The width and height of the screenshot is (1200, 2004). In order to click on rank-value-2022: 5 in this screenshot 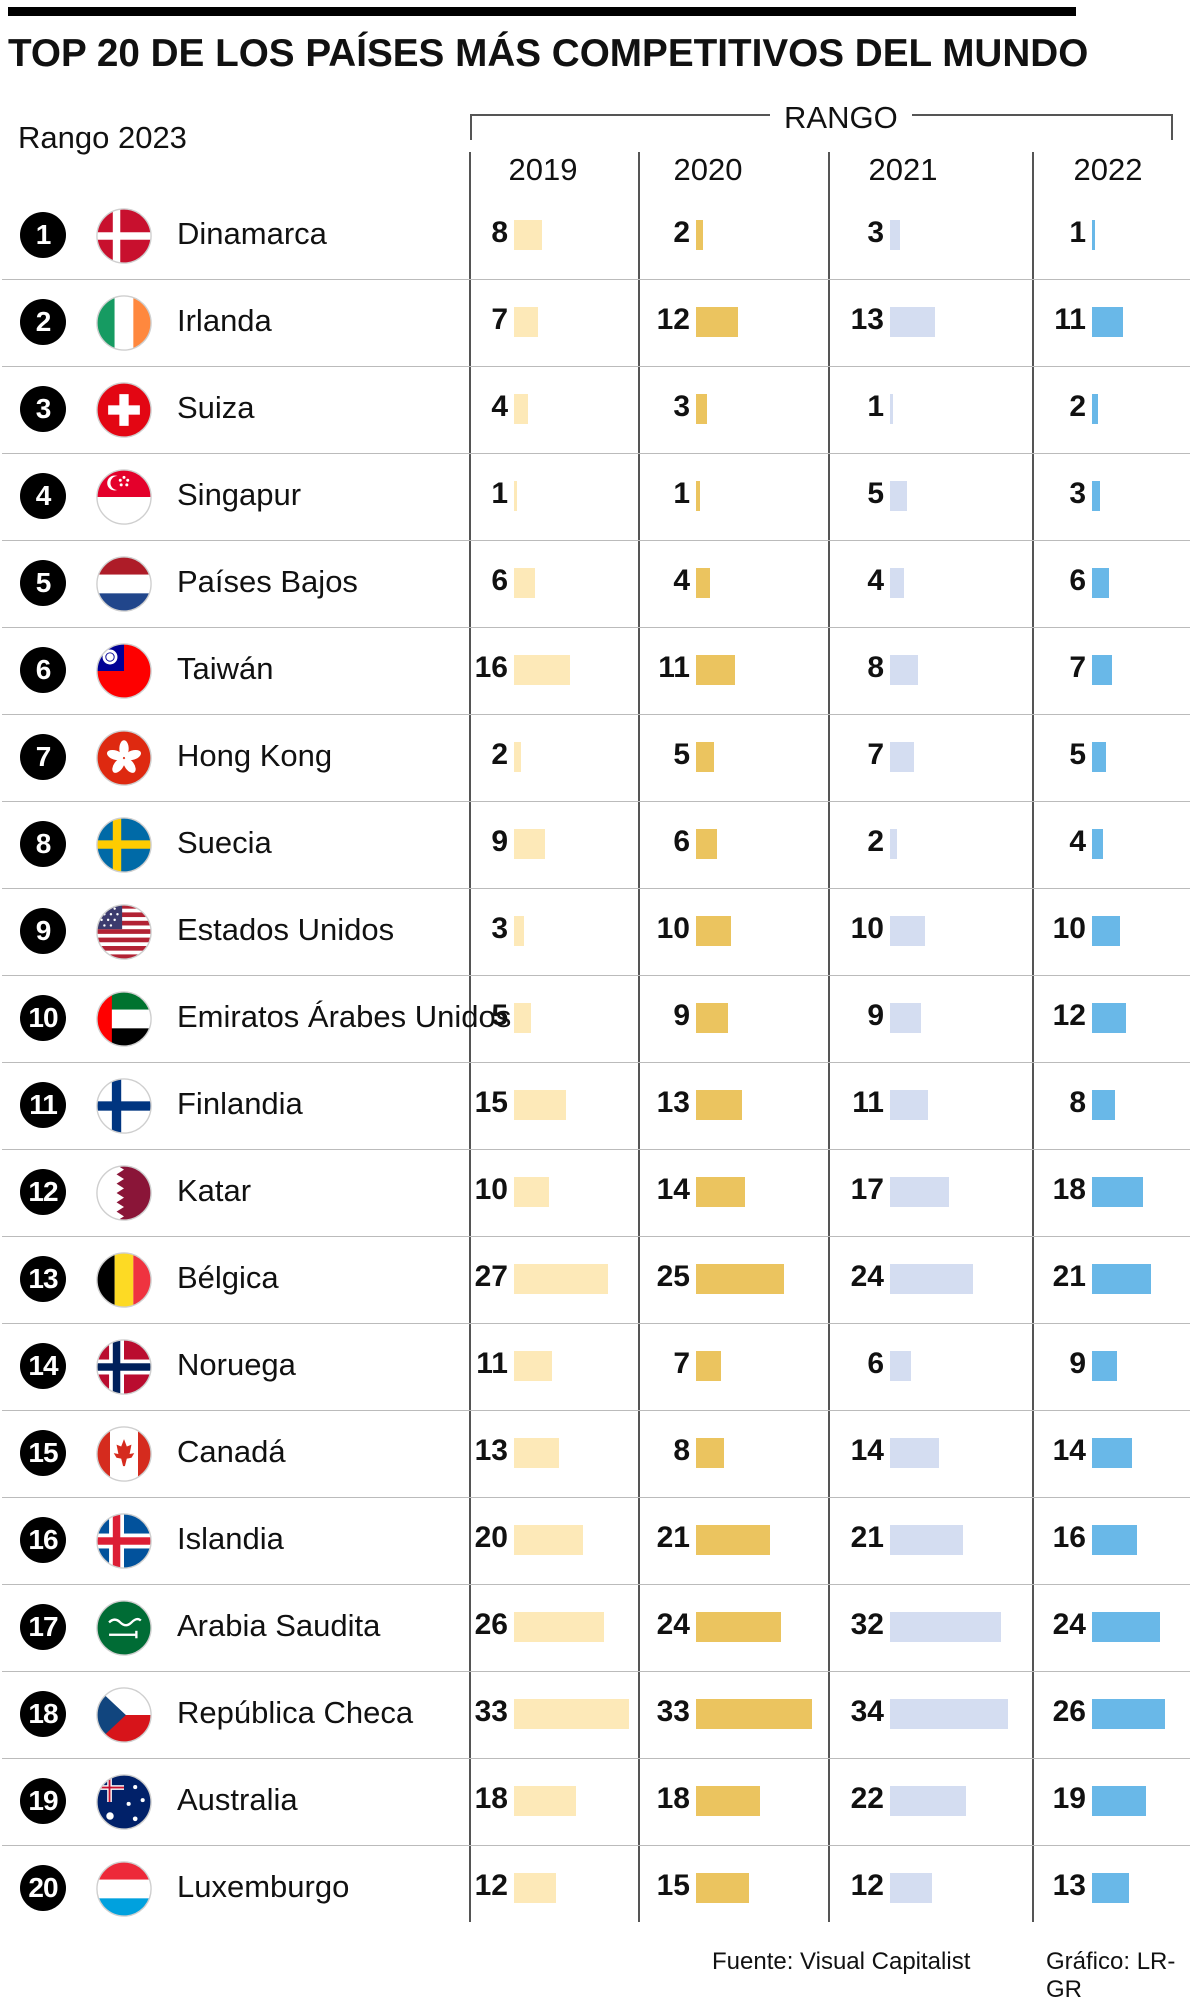, I will do `click(1077, 754)`.